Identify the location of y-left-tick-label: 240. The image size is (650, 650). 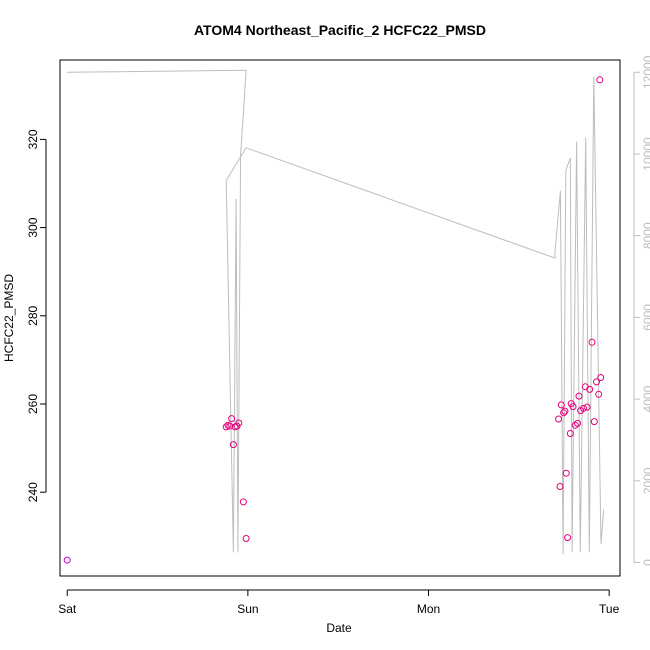
(33, 492).